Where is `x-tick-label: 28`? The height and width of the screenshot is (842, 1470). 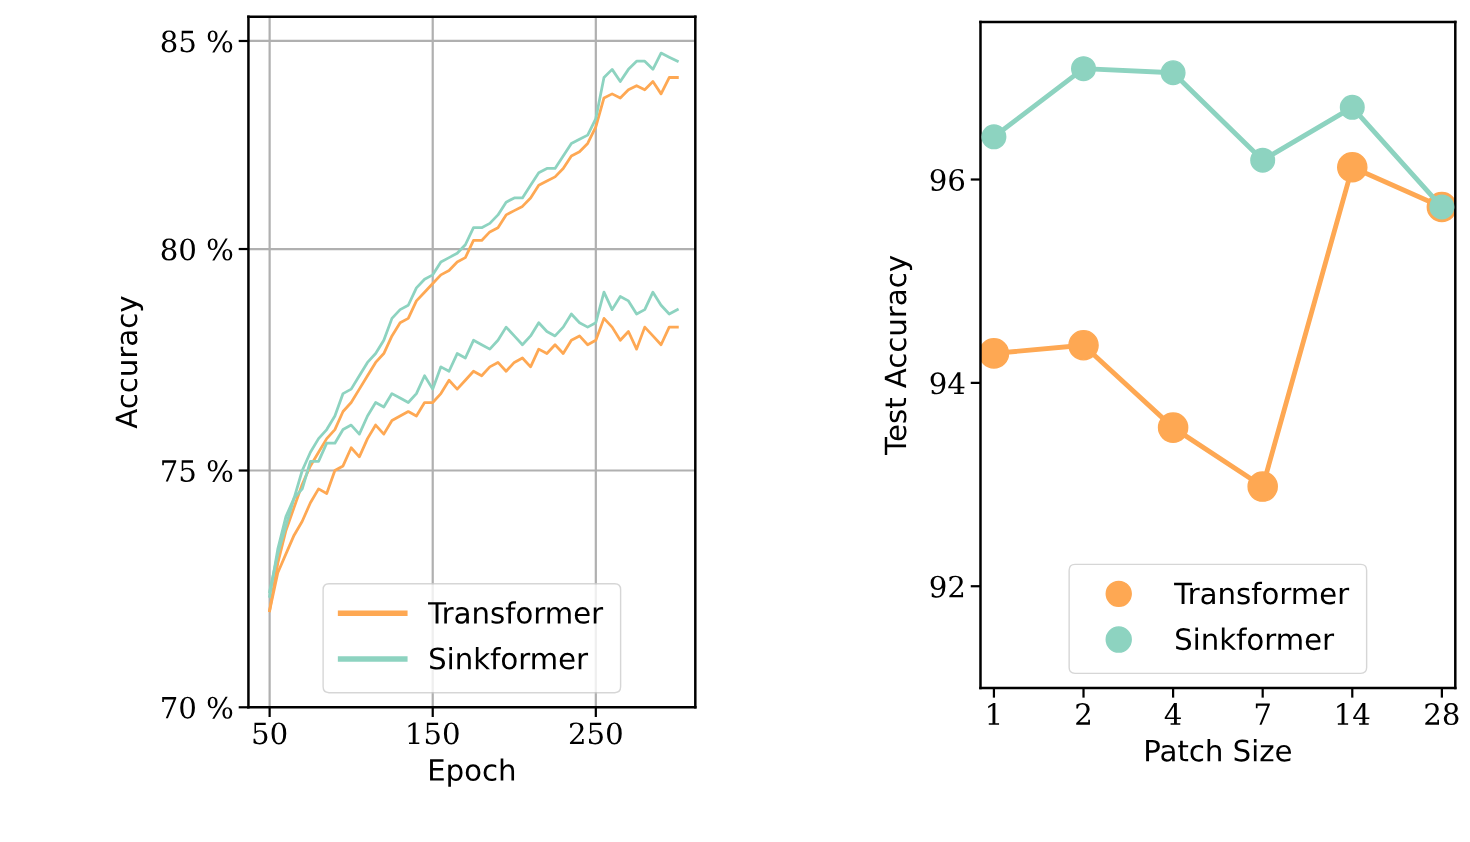
x-tick-label: 28 is located at coordinates (1442, 714).